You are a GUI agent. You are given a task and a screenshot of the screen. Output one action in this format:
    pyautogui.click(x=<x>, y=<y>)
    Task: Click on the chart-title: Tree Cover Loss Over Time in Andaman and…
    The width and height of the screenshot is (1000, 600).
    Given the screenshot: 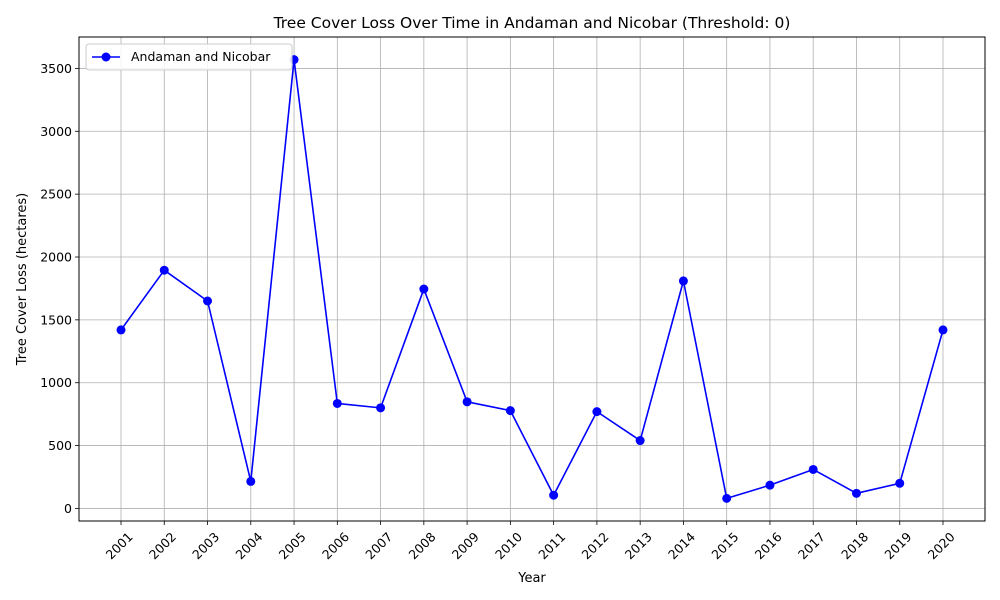 What is the action you would take?
    pyautogui.click(x=532, y=23)
    